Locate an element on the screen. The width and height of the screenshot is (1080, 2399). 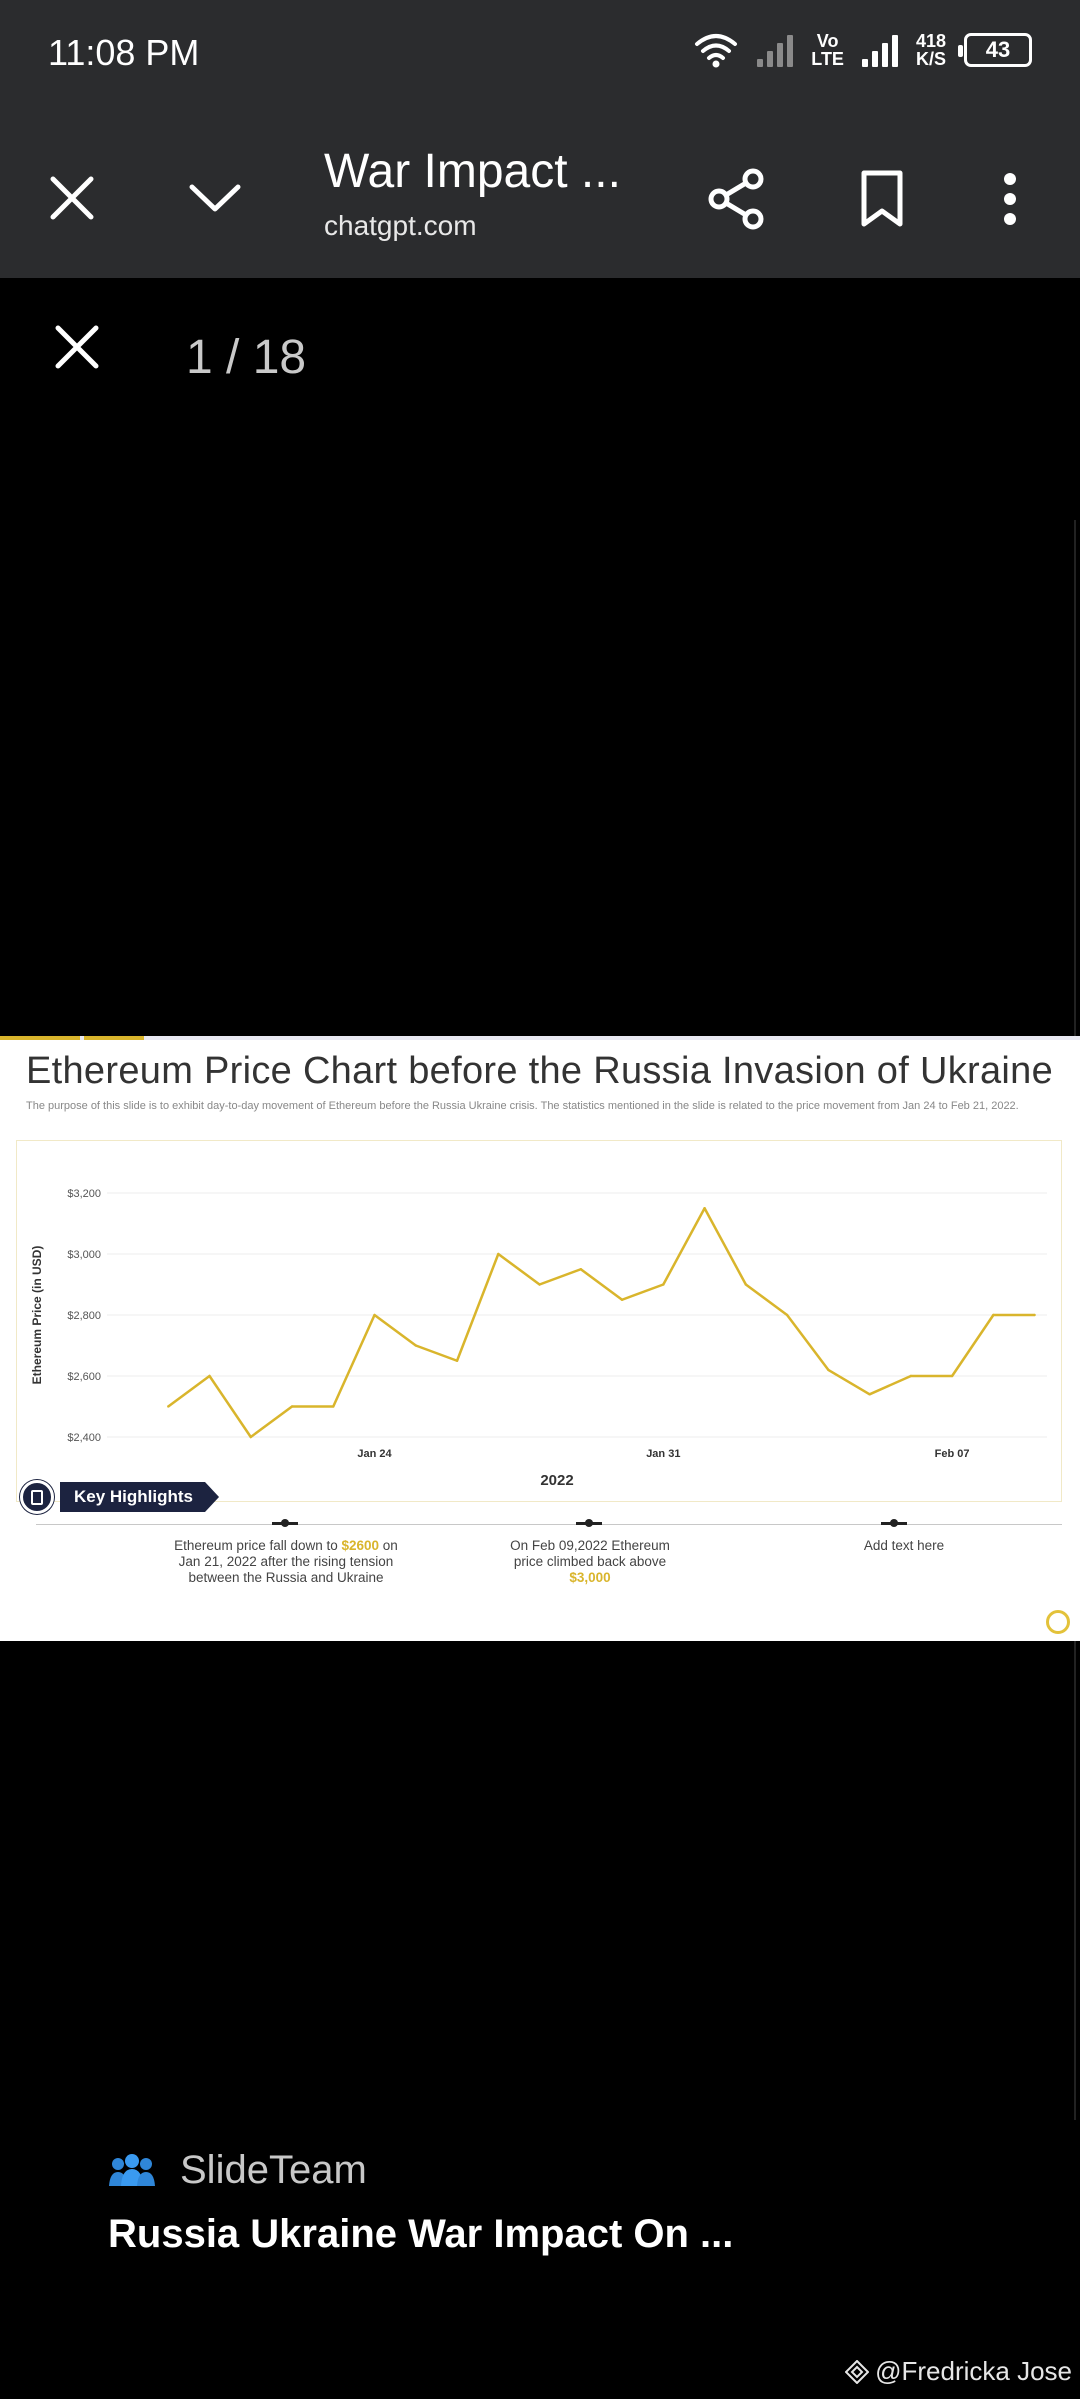
network-speed: 418 K/S is located at coordinates (930, 50).